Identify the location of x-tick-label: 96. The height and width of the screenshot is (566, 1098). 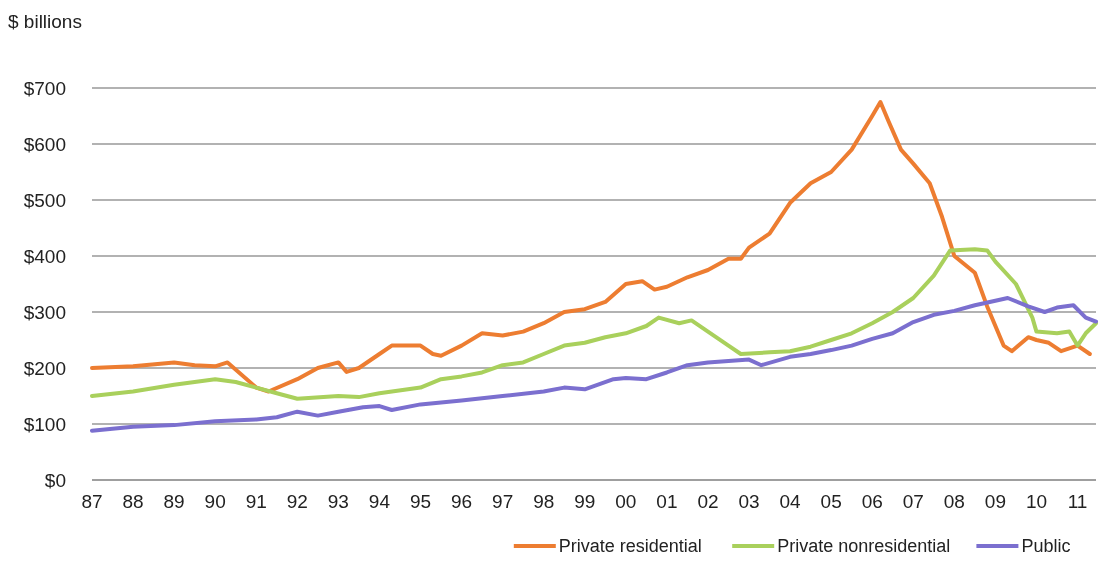
(462, 501).